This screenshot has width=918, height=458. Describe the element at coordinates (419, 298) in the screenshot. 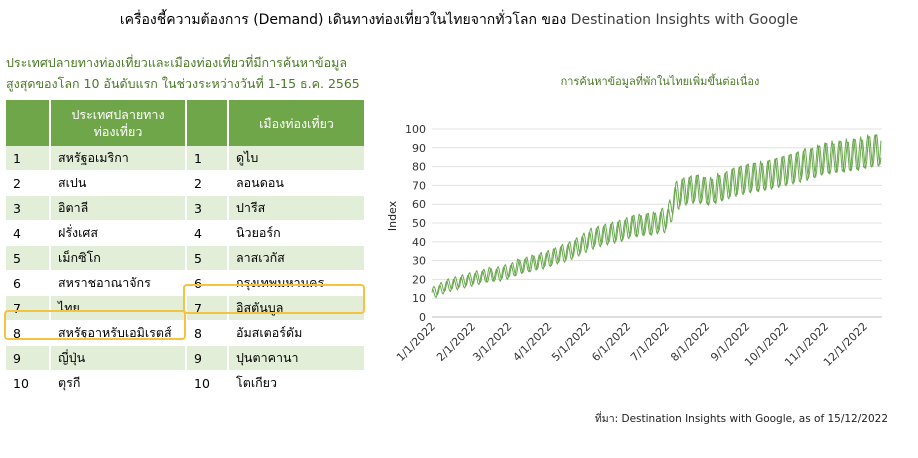

I see `y-tick-label: 10` at that location.